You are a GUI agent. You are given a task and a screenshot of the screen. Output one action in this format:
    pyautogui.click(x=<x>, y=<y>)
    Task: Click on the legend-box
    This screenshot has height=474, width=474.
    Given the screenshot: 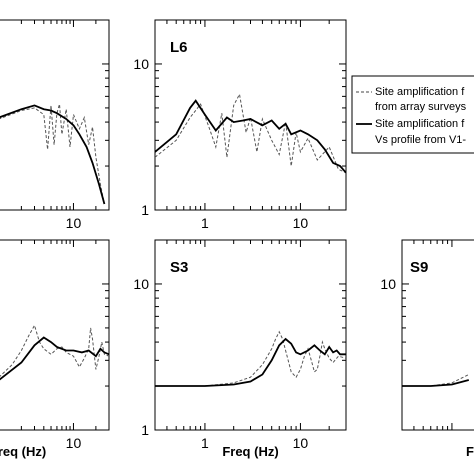 What is the action you would take?
    pyautogui.click(x=412, y=114)
    